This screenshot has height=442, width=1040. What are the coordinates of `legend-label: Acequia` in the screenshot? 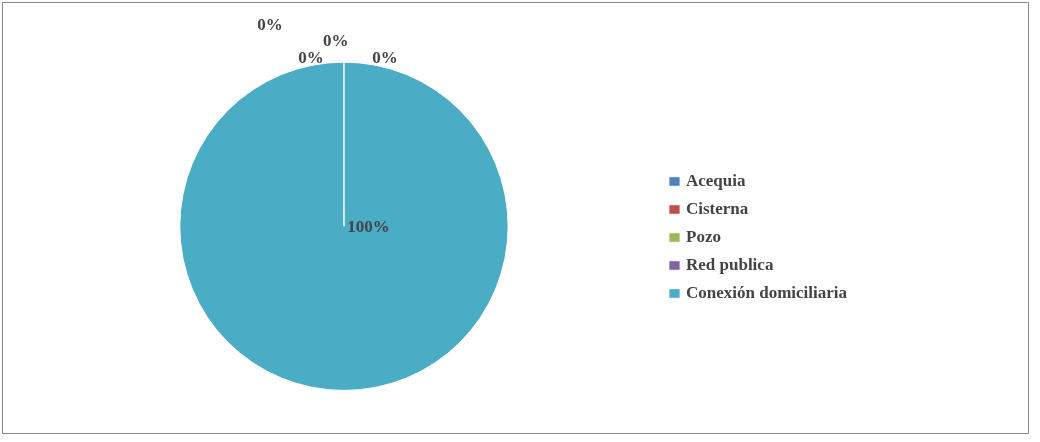 It's located at (716, 181).